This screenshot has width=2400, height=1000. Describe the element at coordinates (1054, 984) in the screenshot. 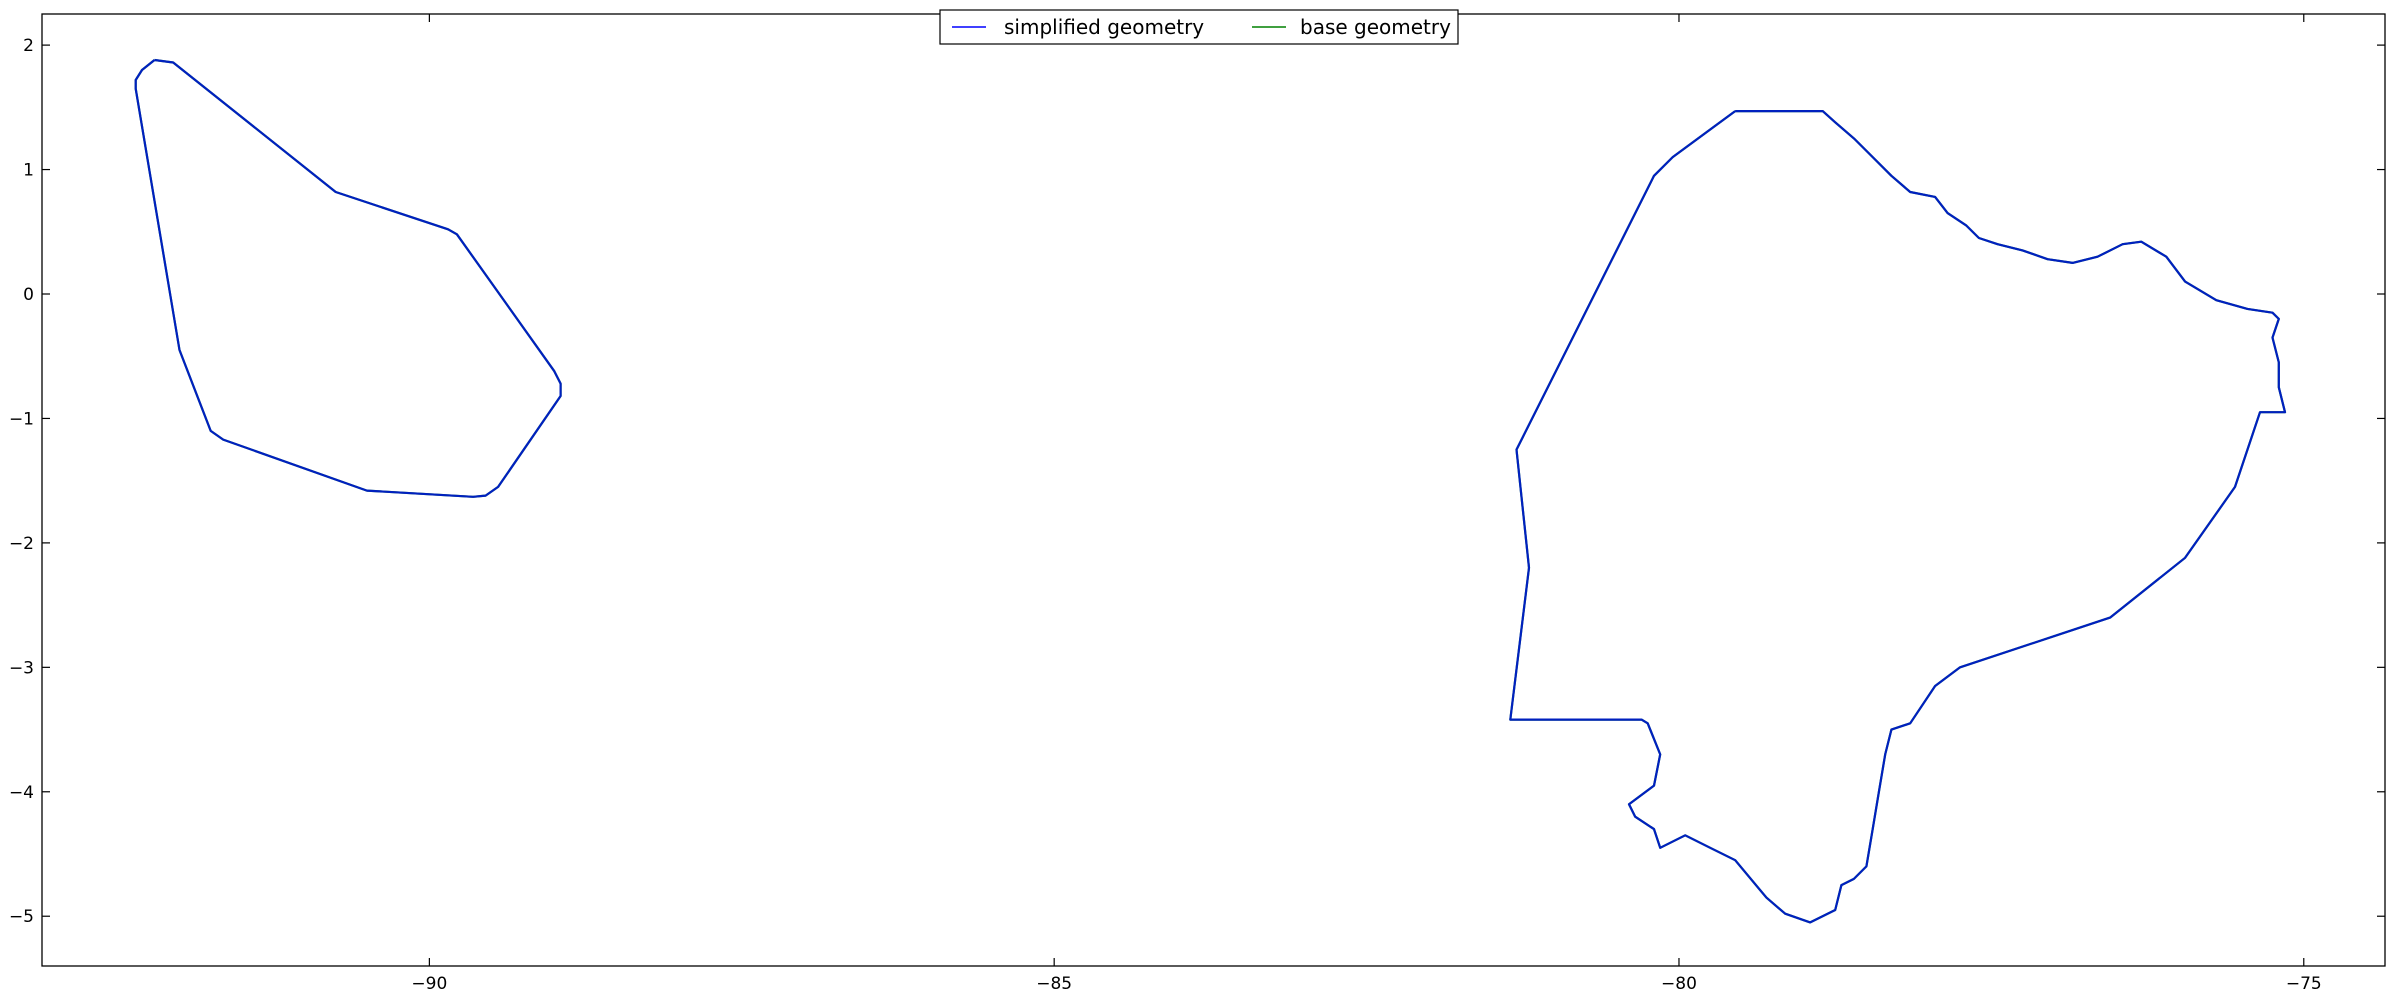

I see `x-tick-label: −85` at that location.